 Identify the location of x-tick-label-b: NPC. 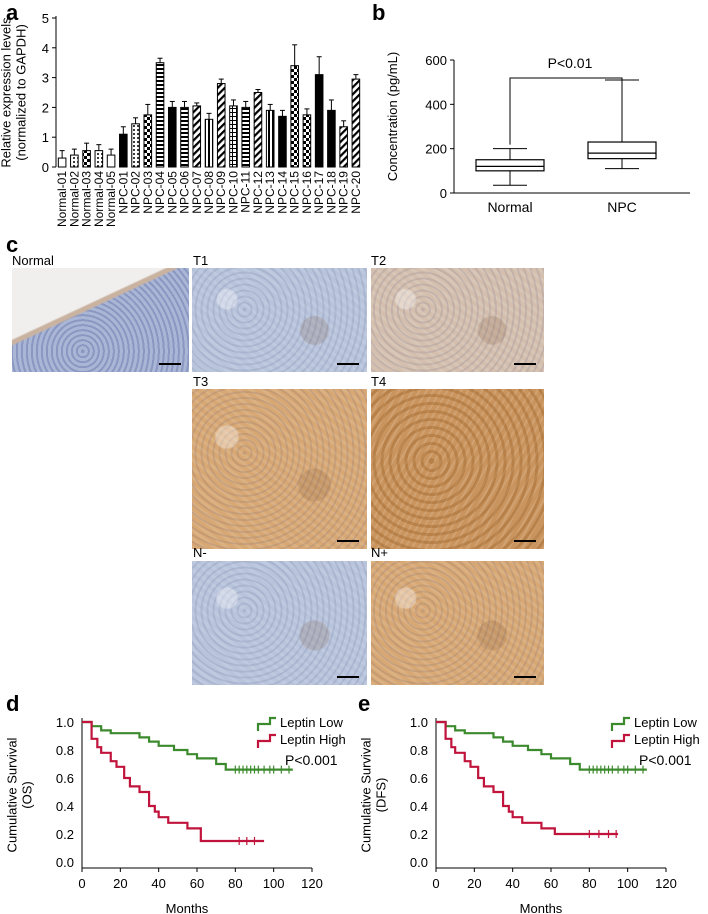
(622, 207).